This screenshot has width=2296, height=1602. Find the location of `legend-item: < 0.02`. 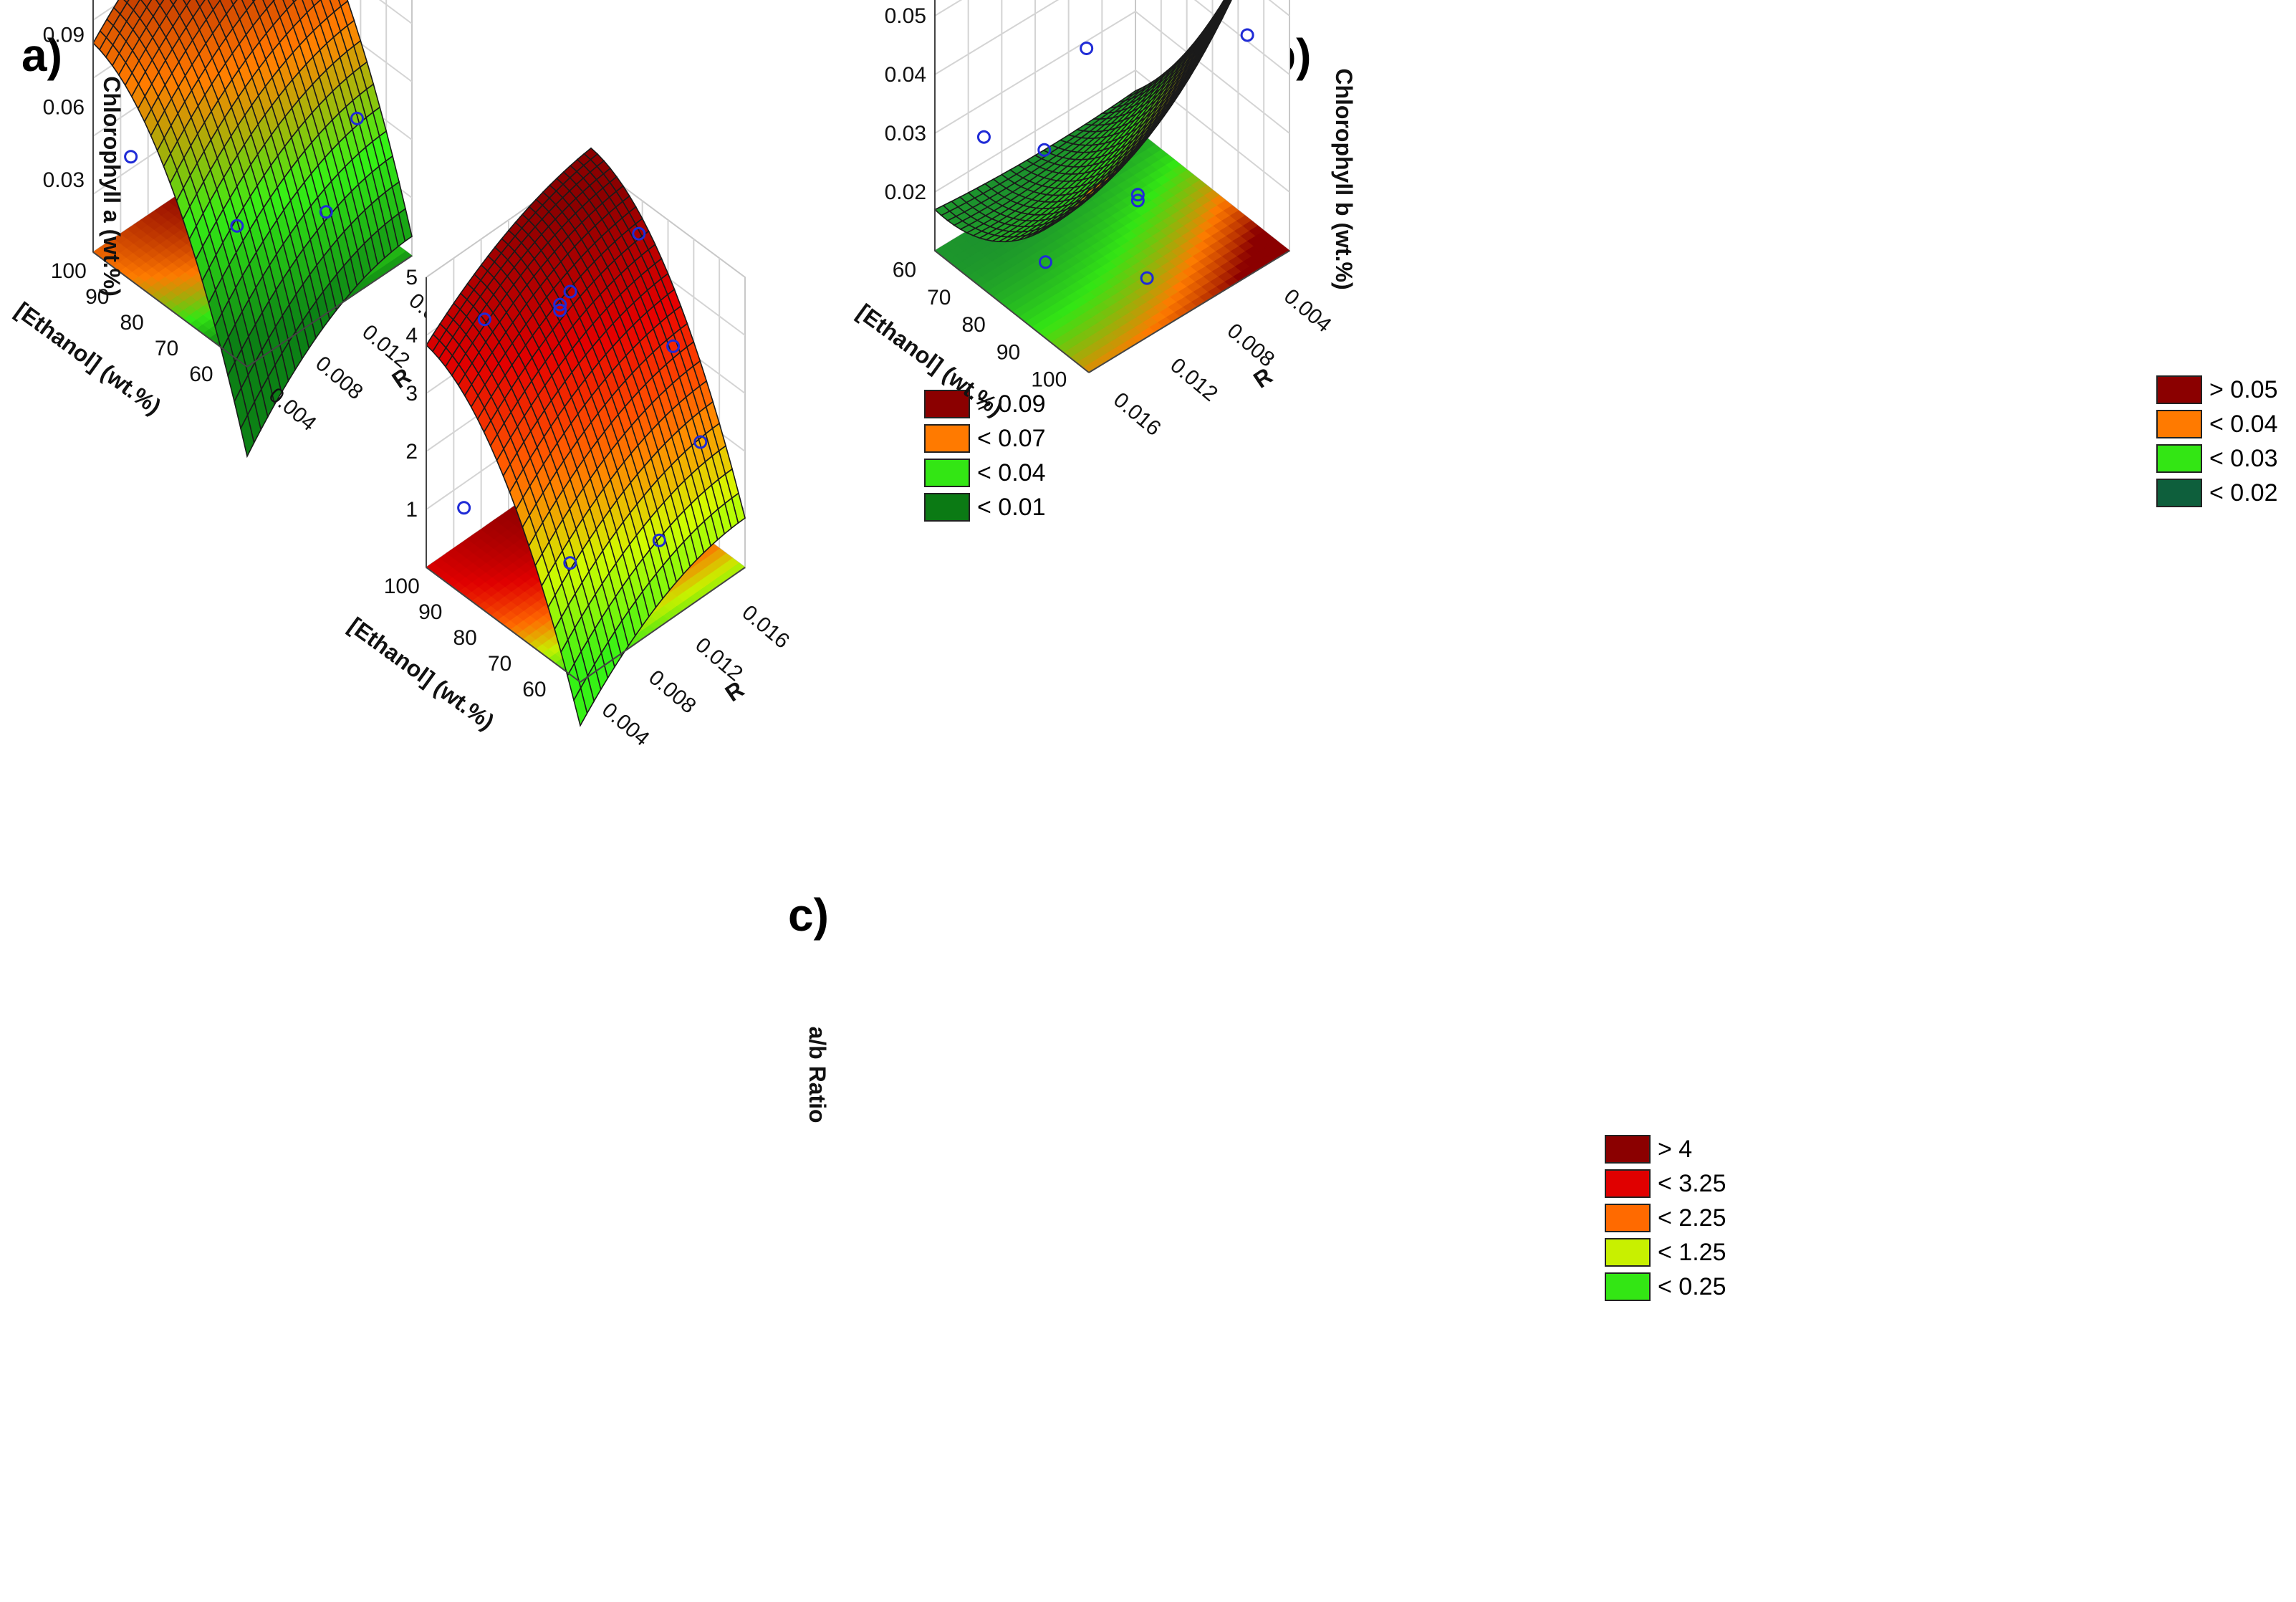

legend-item: < 0.02 is located at coordinates (2216, 493).